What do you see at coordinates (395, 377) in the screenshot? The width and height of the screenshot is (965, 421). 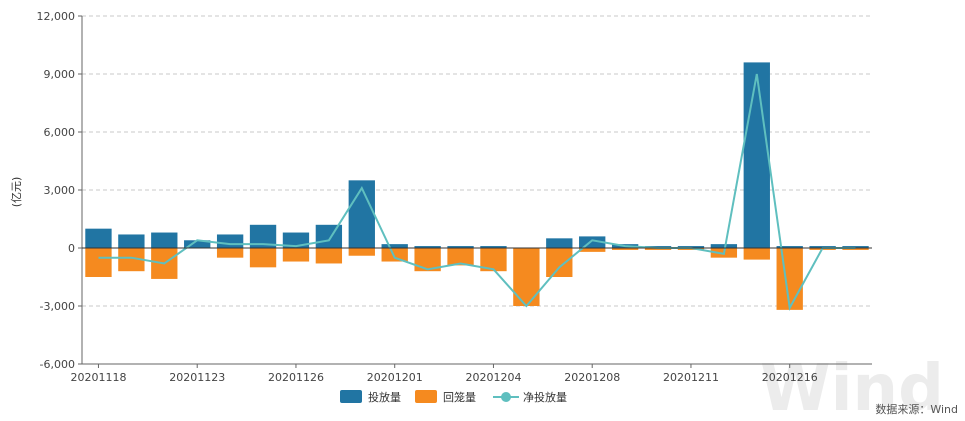 I see `x-tick-label: 20201201` at bounding box center [395, 377].